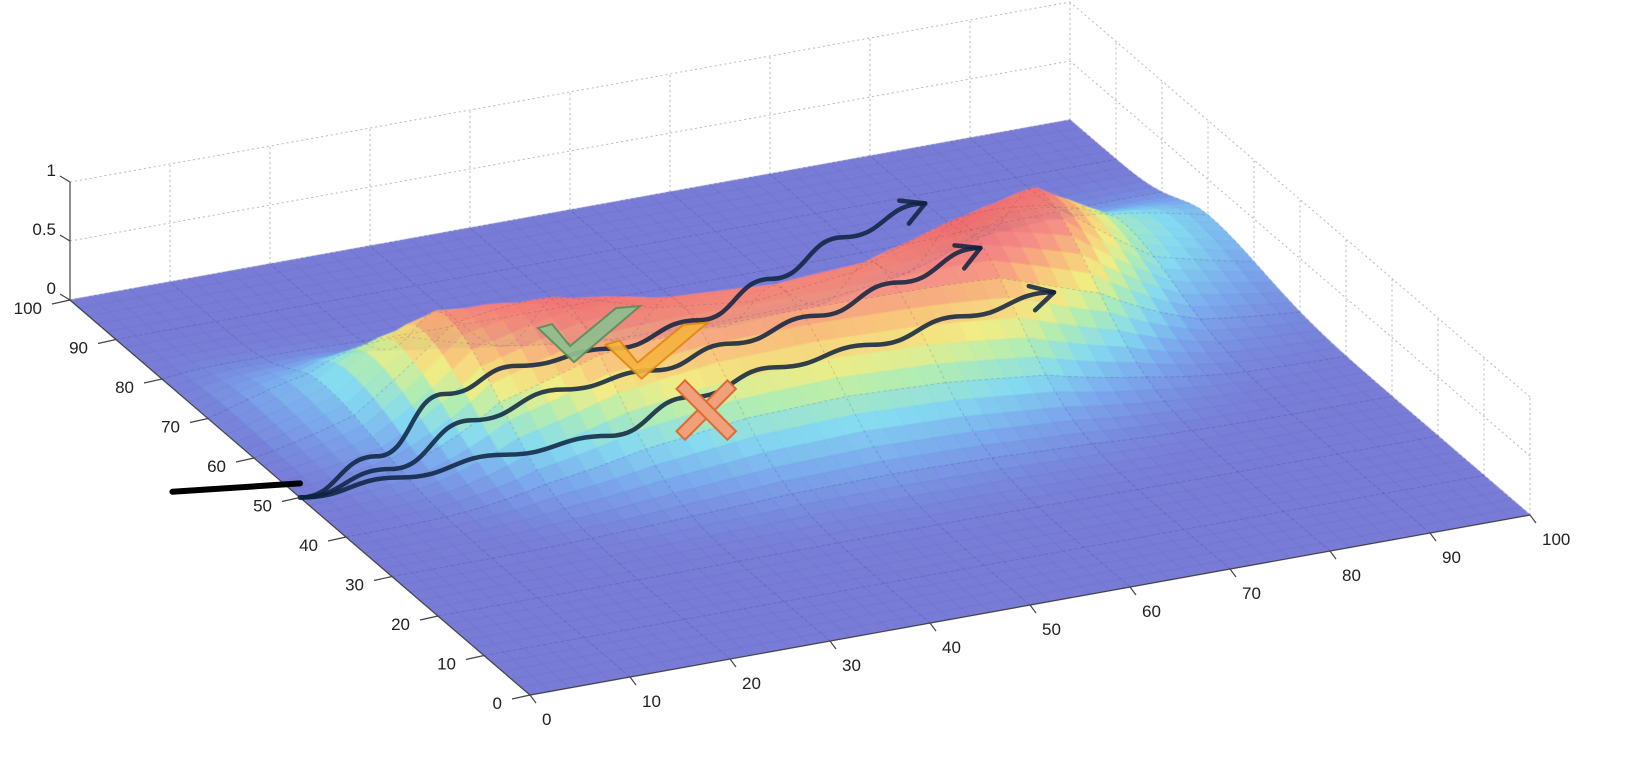 The image size is (1651, 763). What do you see at coordinates (1151, 611) in the screenshot?
I see `x-tick-label: 60` at bounding box center [1151, 611].